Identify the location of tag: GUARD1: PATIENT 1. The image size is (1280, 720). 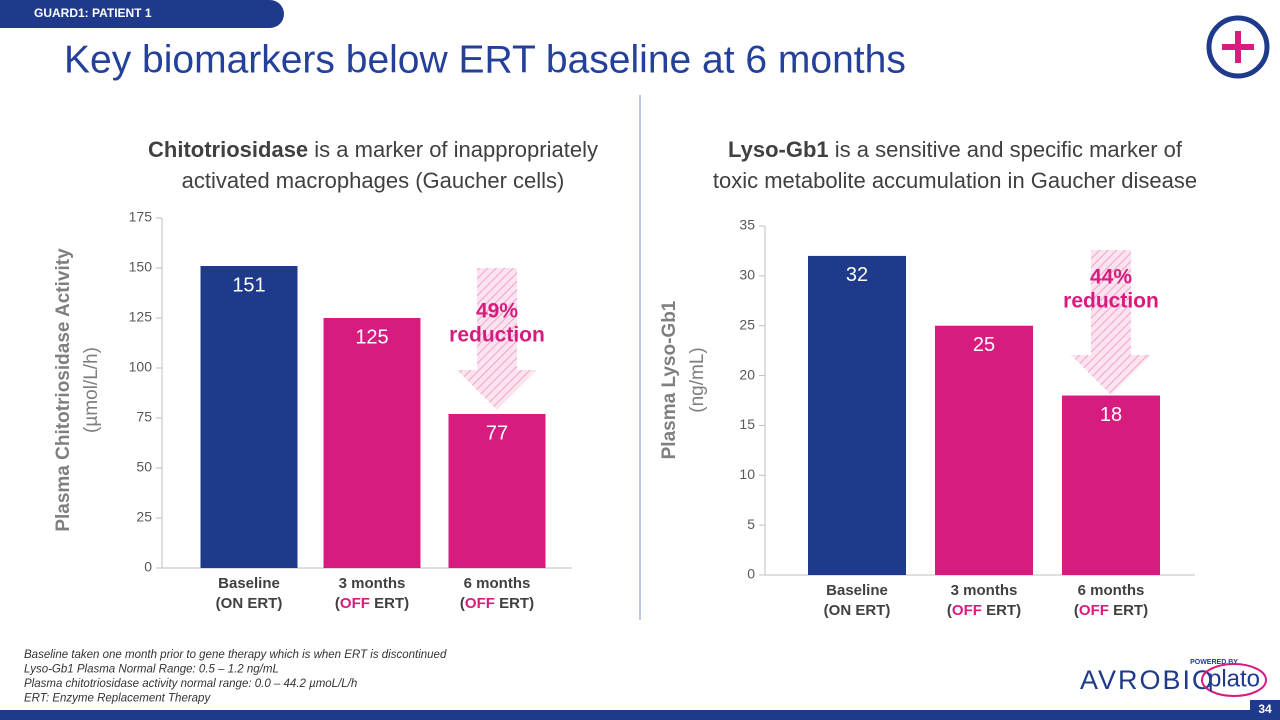
(93, 13).